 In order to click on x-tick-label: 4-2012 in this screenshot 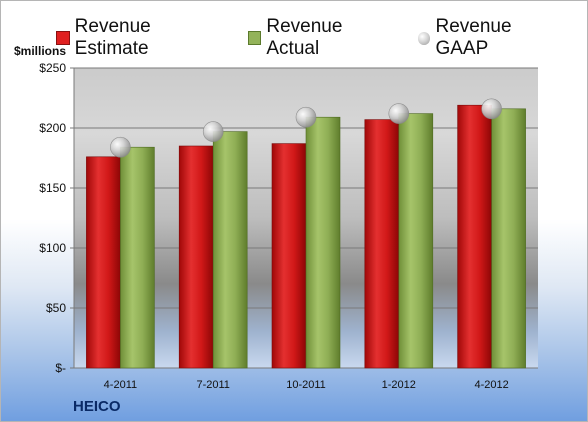, I will do `click(491, 385)`.